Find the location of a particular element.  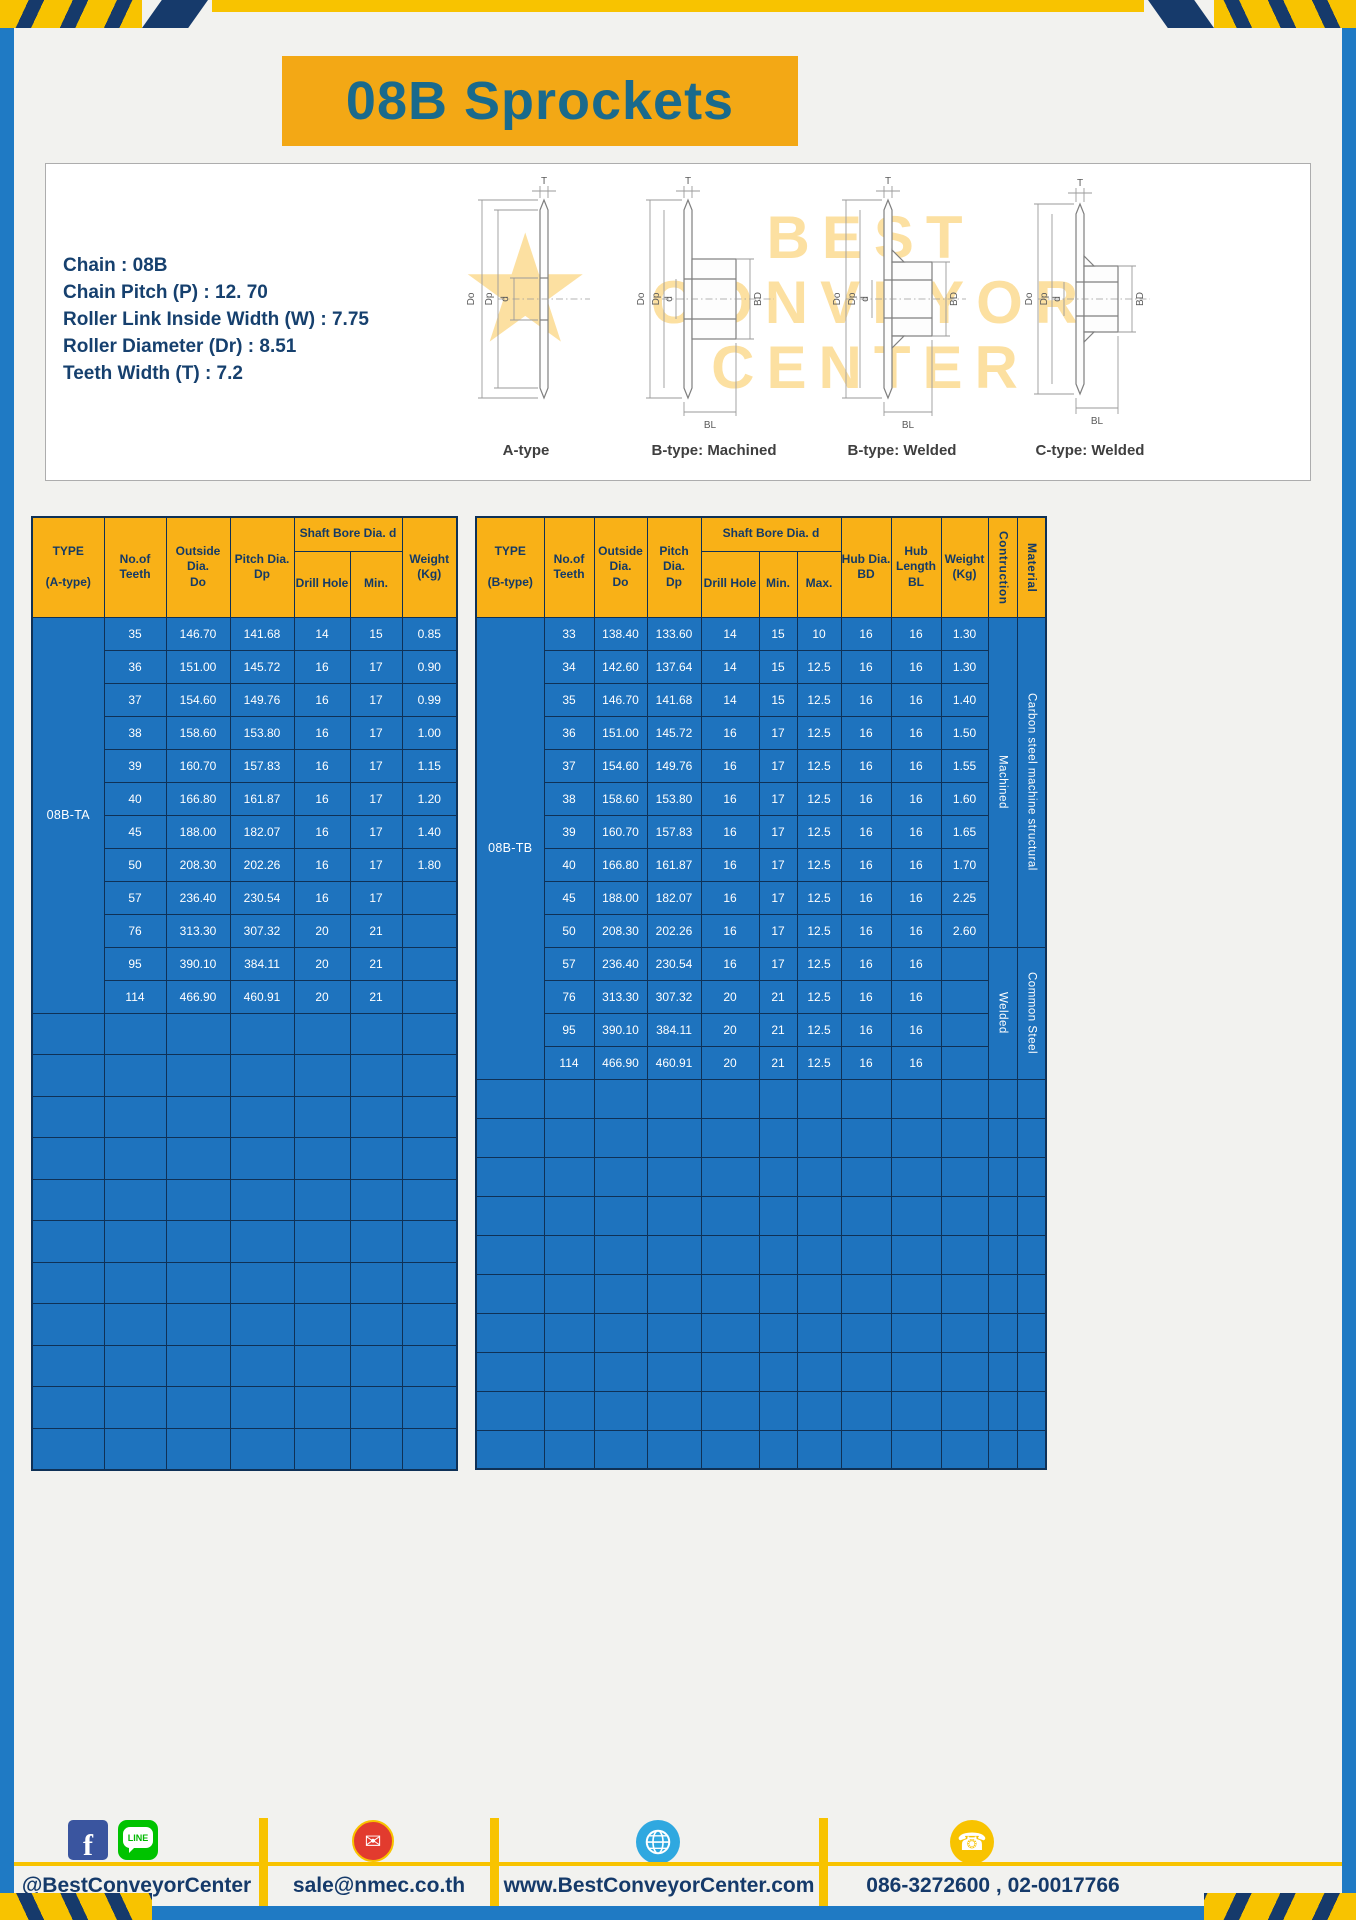

sprocket-diagrams: ★ BEST CONVEYOR CENTER T Do is located at coordinates (854, 322).